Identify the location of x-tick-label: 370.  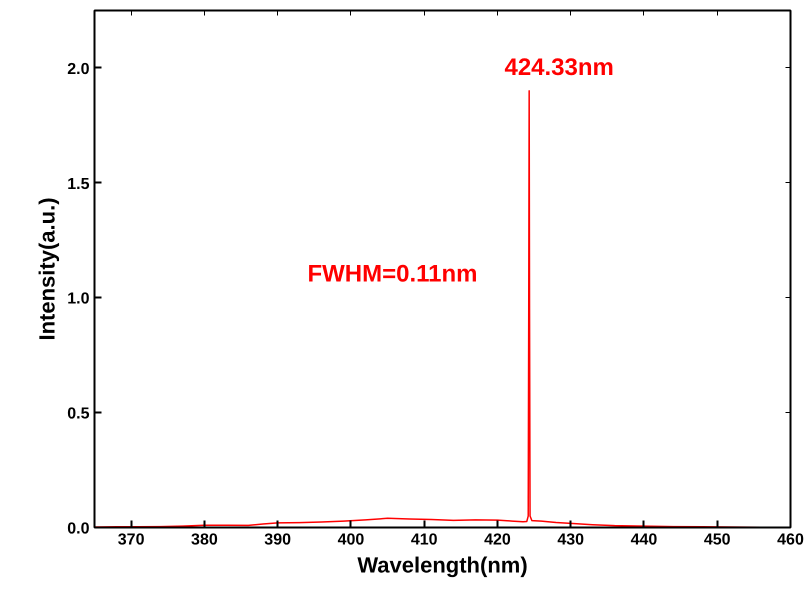
(131, 540).